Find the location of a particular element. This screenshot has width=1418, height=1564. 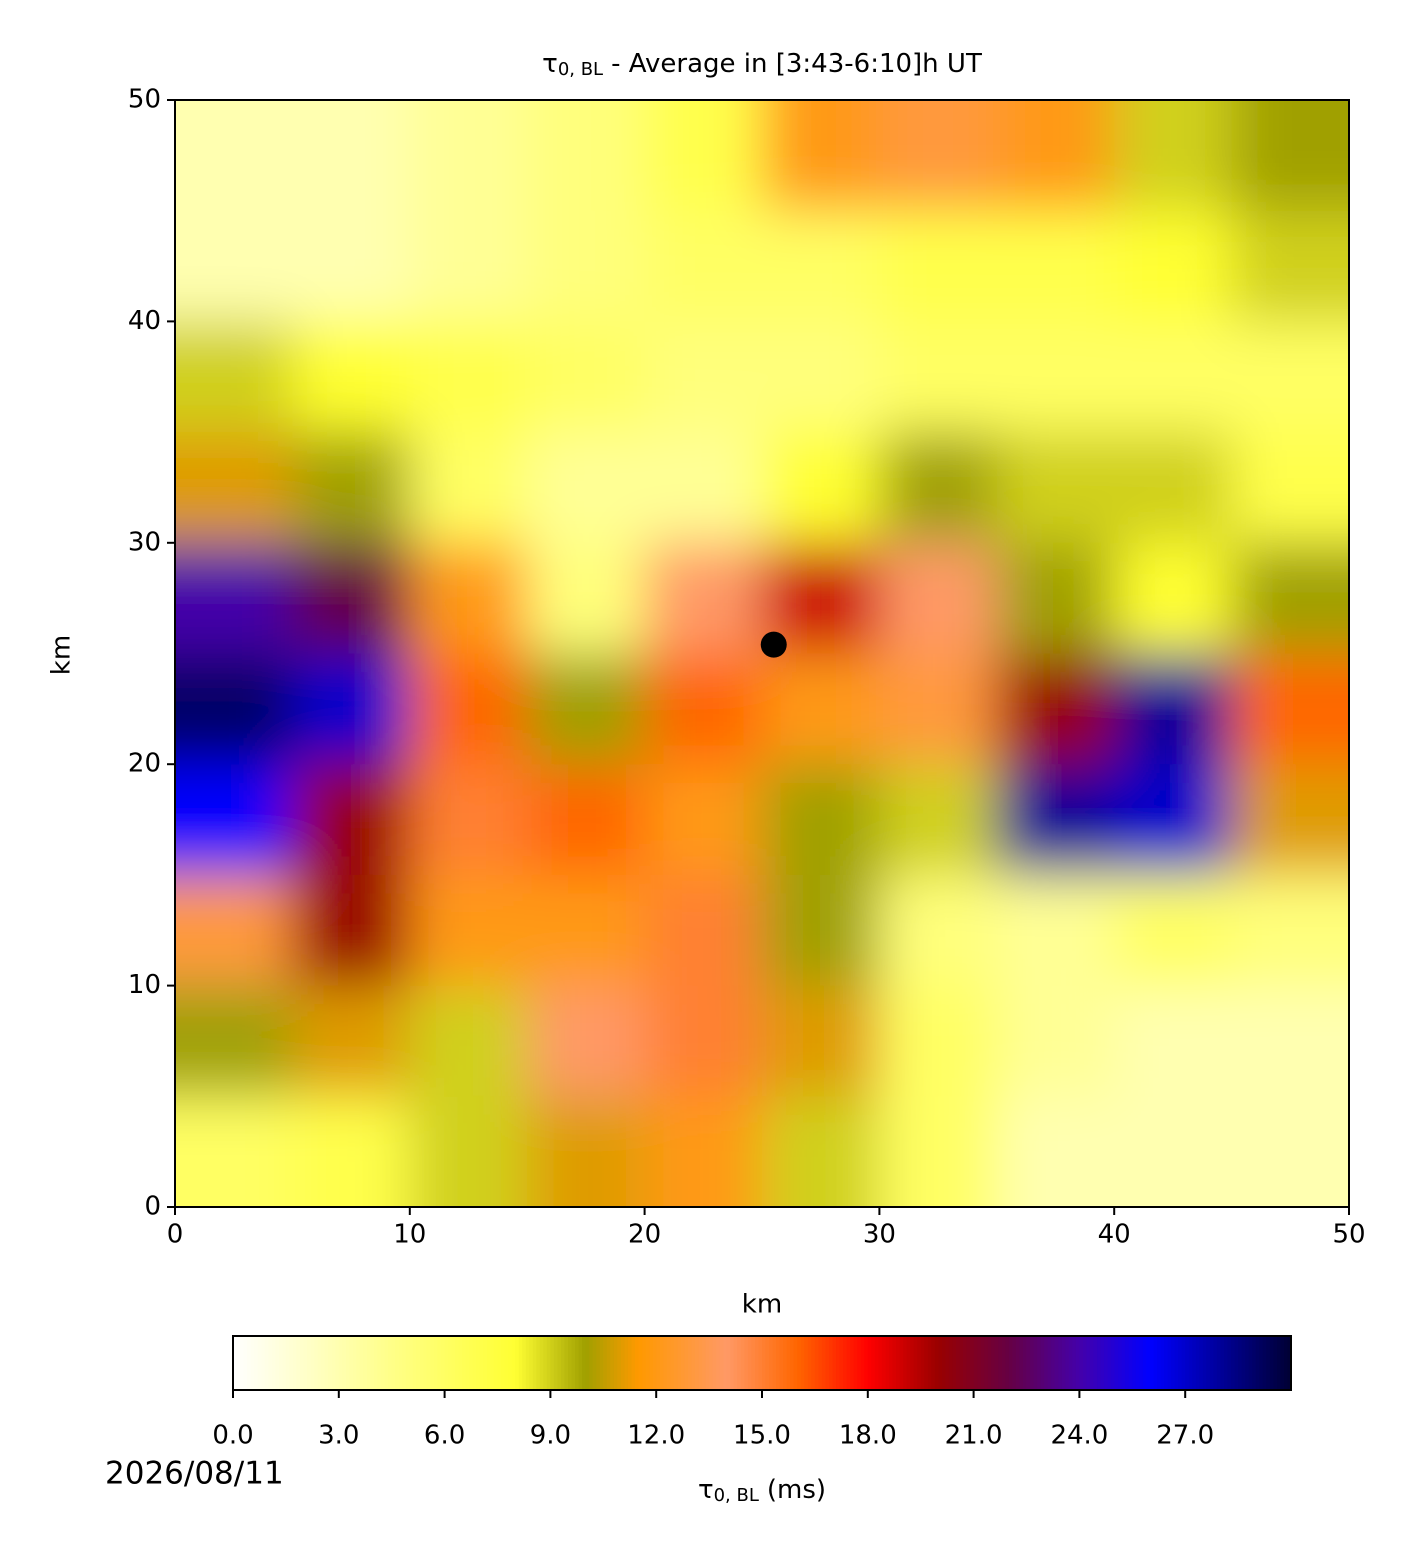

colorbar-tick-label: 24.0 is located at coordinates (1079, 1436).